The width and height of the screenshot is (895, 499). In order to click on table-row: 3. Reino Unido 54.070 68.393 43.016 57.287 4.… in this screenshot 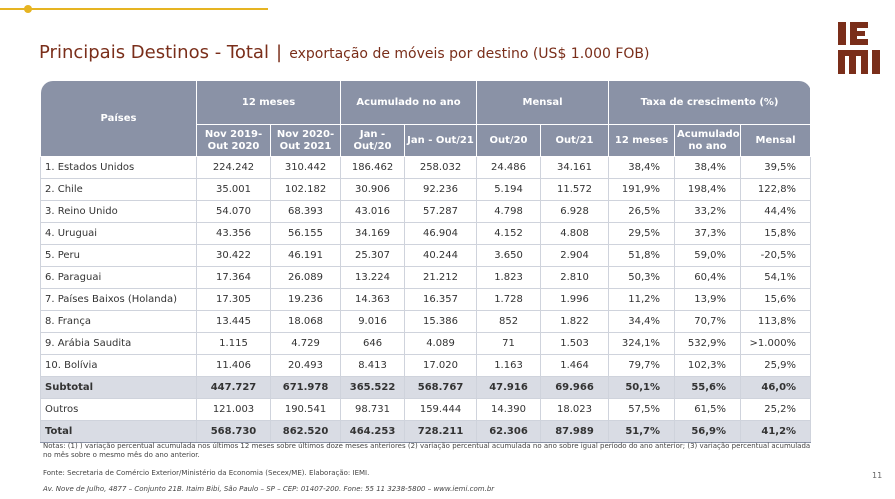, I will do `click(426, 211)`.